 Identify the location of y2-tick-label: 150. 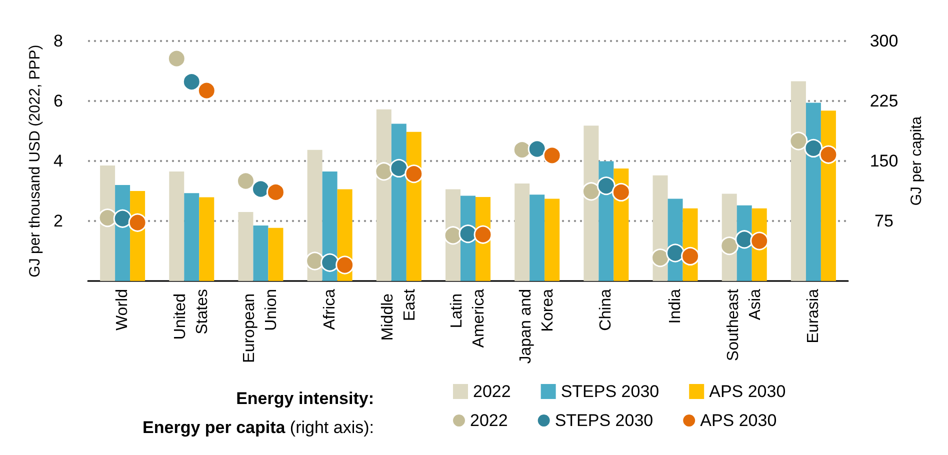
(884, 161).